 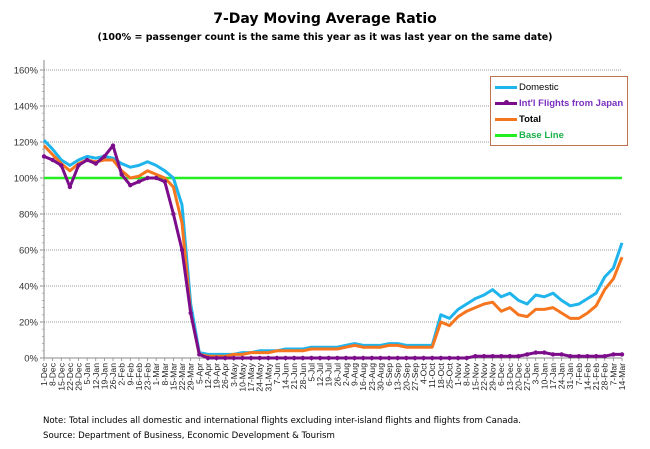 I want to click on x-tick-label: 8-Dec, so click(x=53, y=374).